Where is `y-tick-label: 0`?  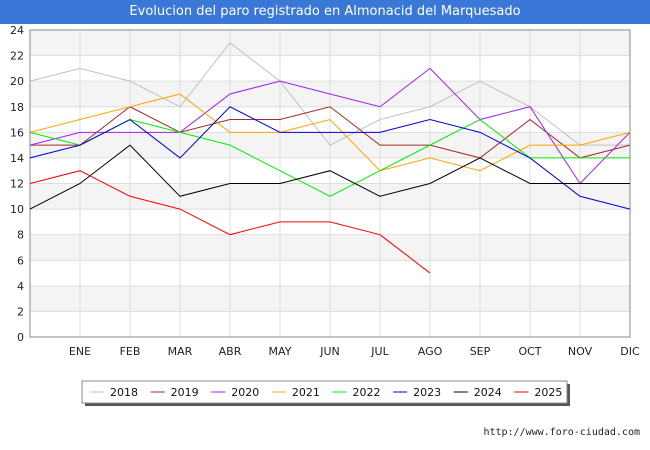 y-tick-label: 0 is located at coordinates (20, 337).